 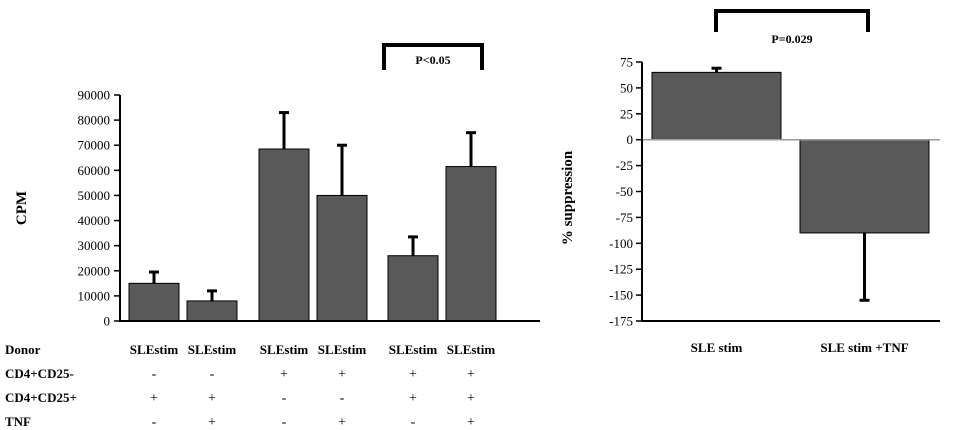 What do you see at coordinates (621, 321) in the screenshot?
I see `suppression-y-tick-label: -175` at bounding box center [621, 321].